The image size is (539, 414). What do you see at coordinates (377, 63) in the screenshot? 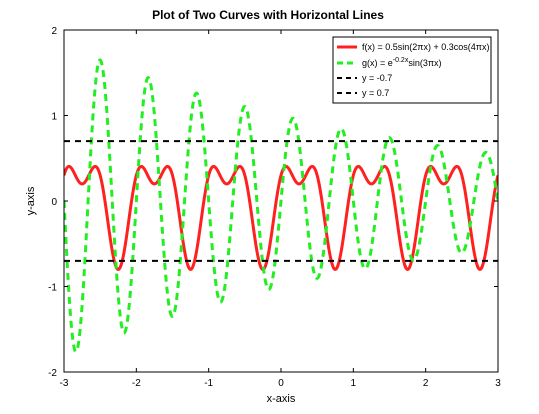
I see `legend-label-g-main: g(x) = e` at bounding box center [377, 63].